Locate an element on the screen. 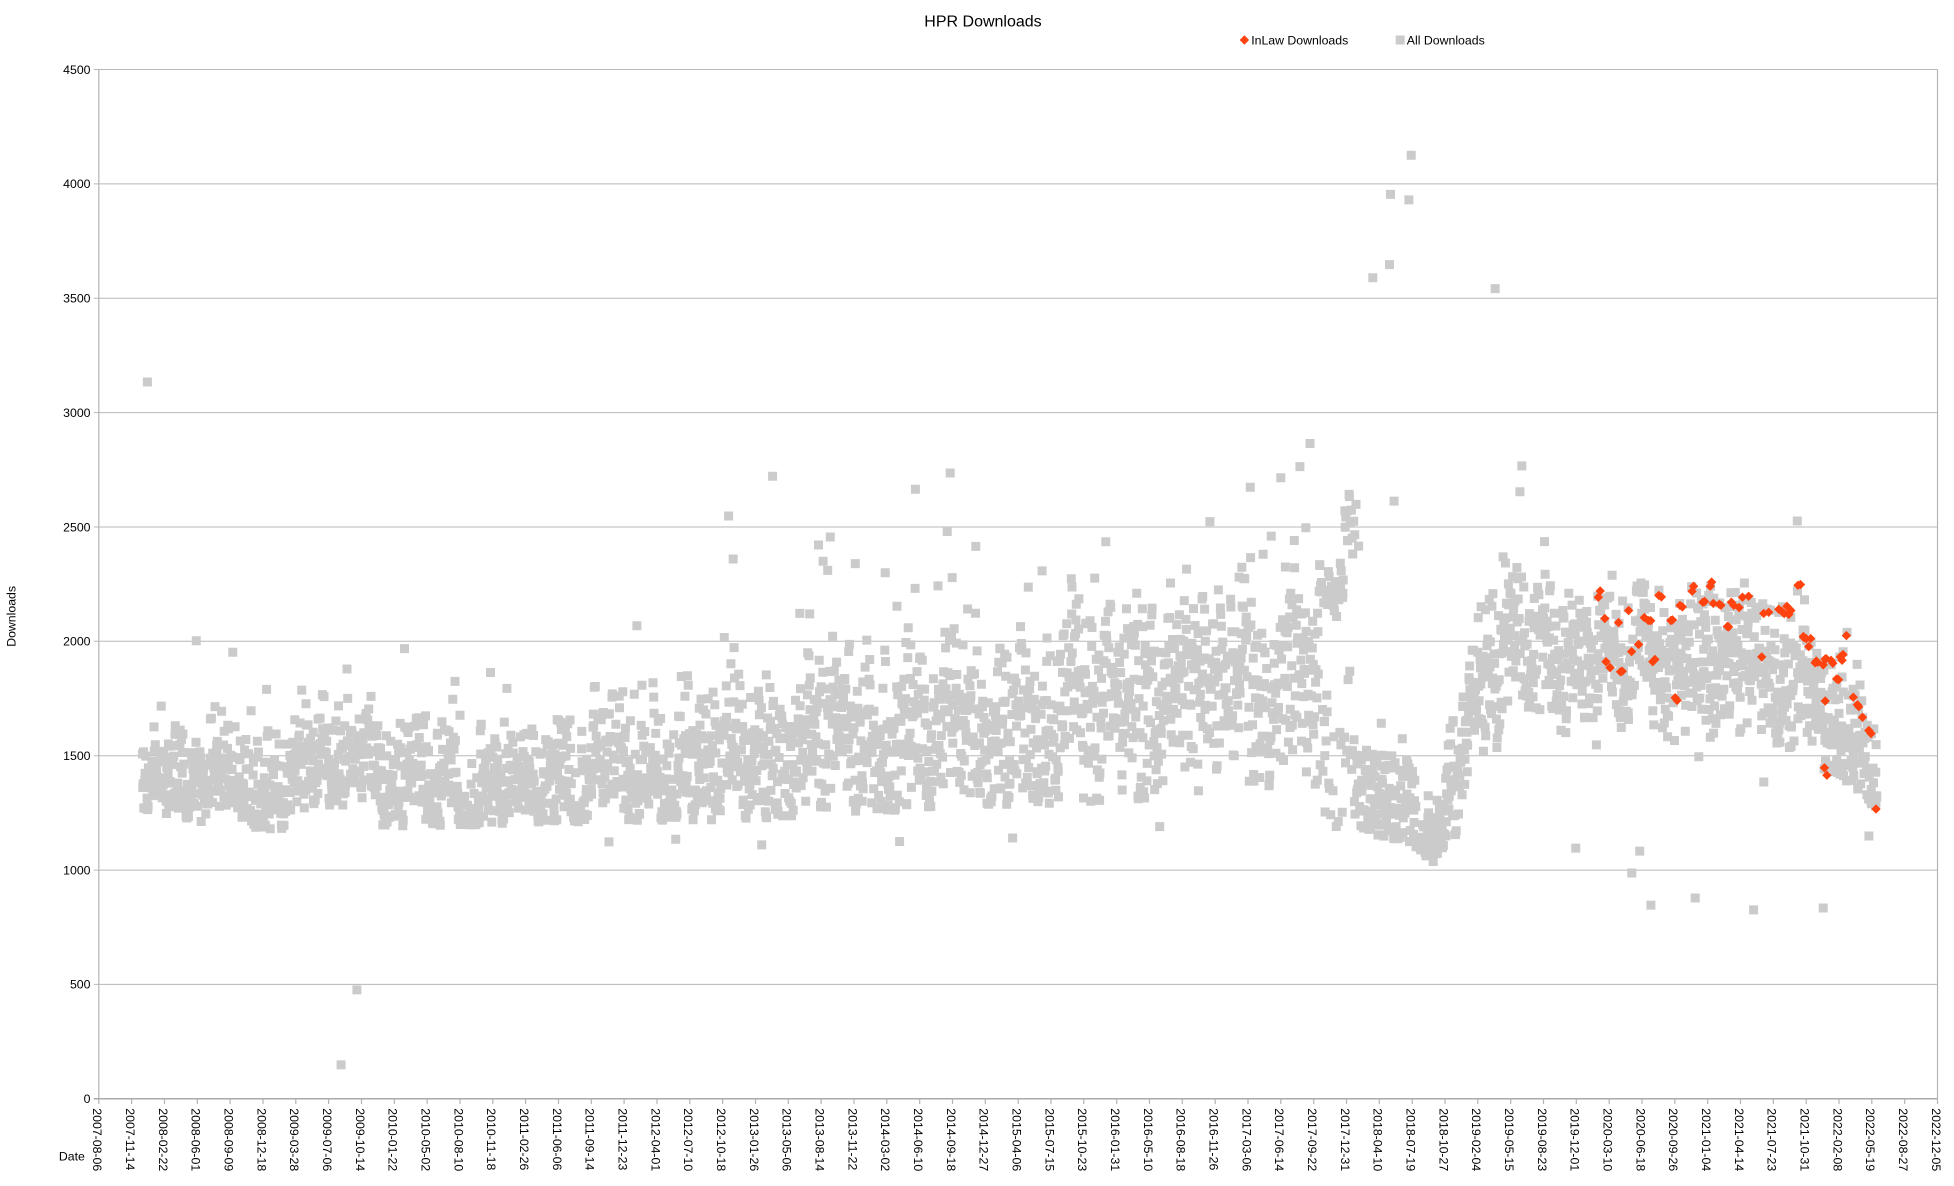 The width and height of the screenshot is (1954, 1186). svg-text: 3500 is located at coordinates (77, 299).